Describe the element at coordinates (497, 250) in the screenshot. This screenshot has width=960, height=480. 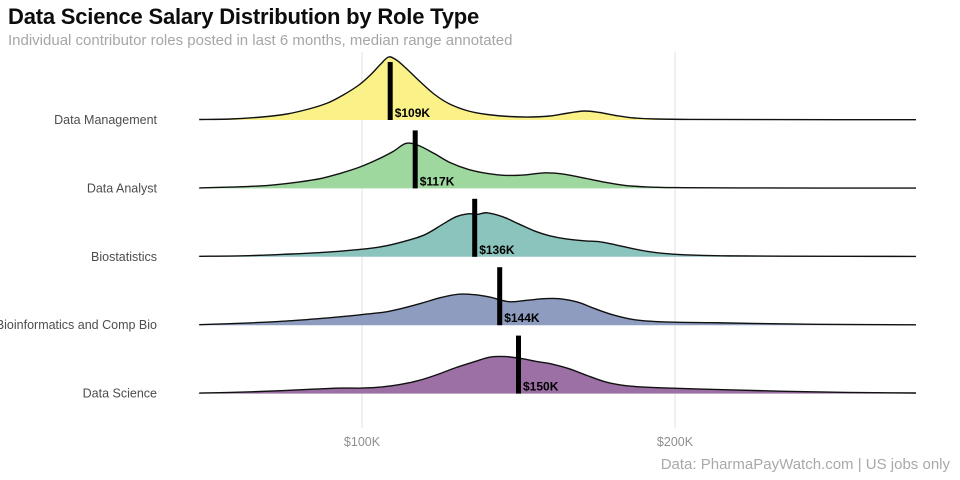
I see `median-annotation: $136K` at that location.